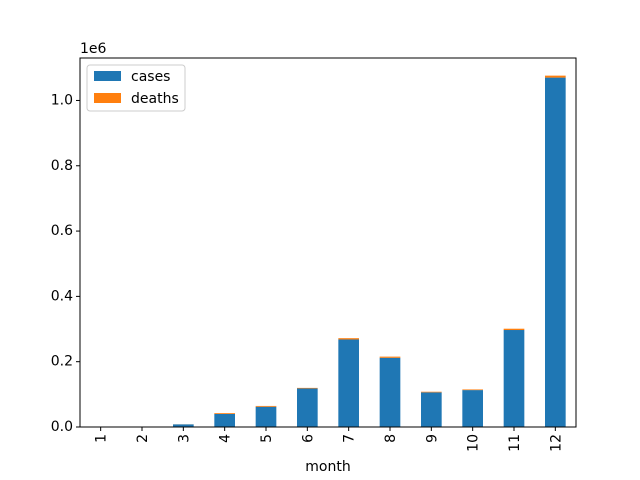 The width and height of the screenshot is (640, 480). I want to click on y-tick-label: 0.0, so click(62, 427).